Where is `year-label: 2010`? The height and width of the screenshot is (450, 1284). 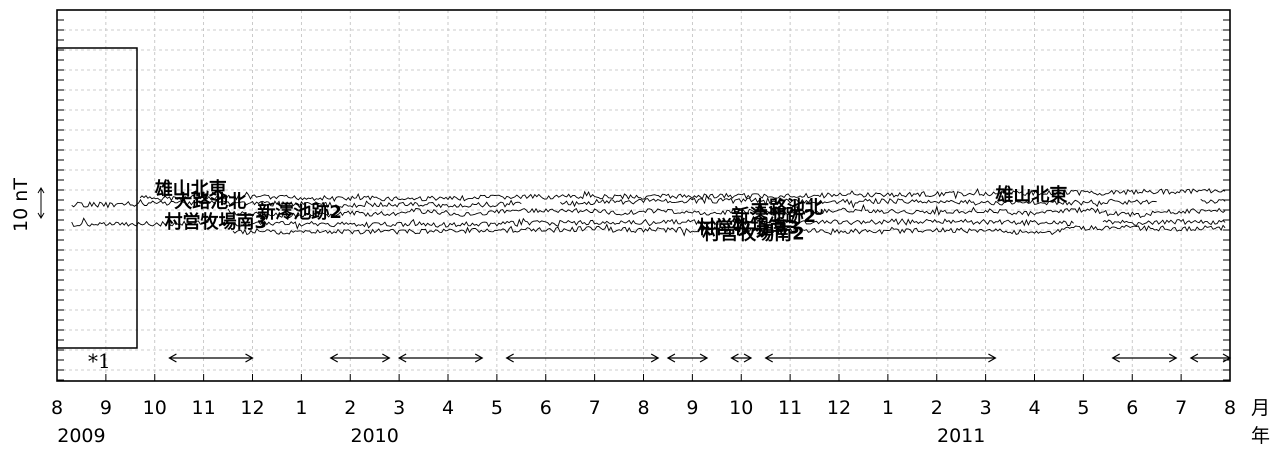
year-label: 2010 is located at coordinates (375, 436).